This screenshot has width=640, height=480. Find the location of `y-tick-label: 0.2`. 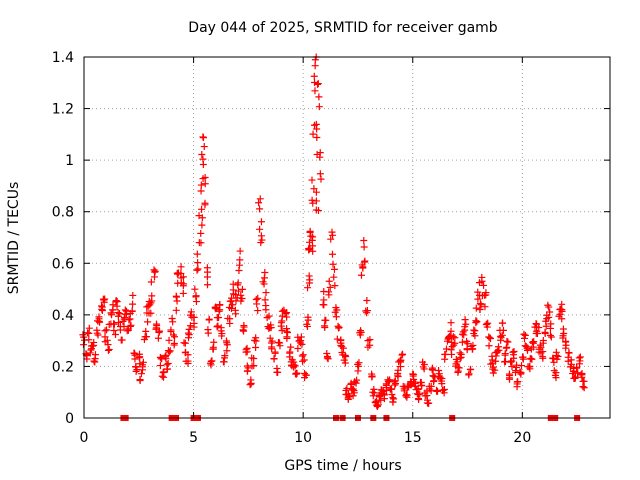

y-tick-label: 0.2 is located at coordinates (63, 367).